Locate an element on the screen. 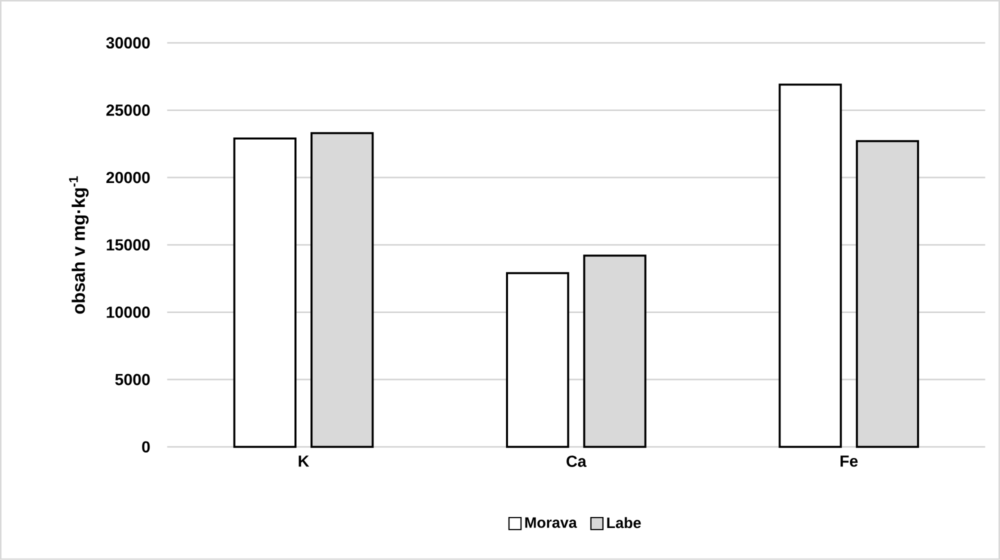  y-tick-label: 5000 is located at coordinates (132, 380).